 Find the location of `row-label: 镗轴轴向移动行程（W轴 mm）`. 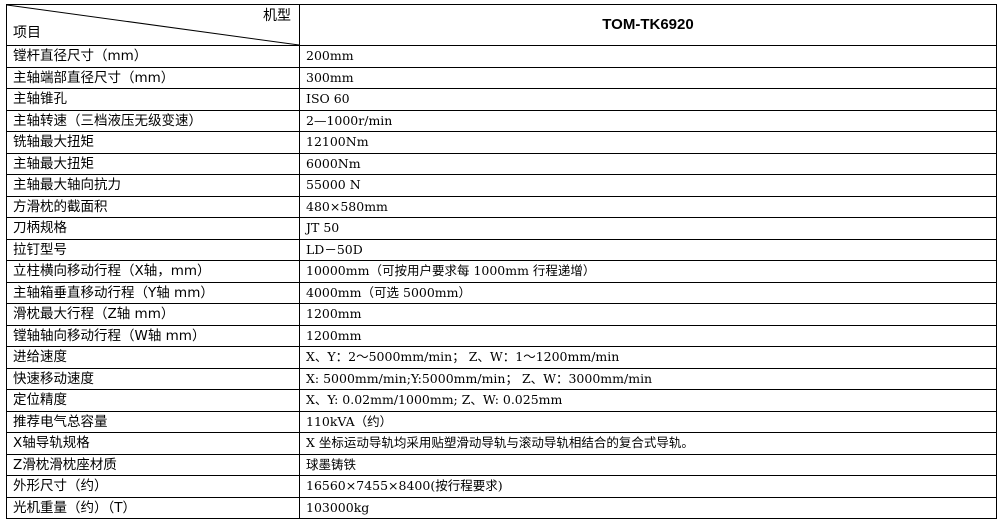

row-label: 镗轴轴向移动行程（W轴 mm） is located at coordinates (153, 335).